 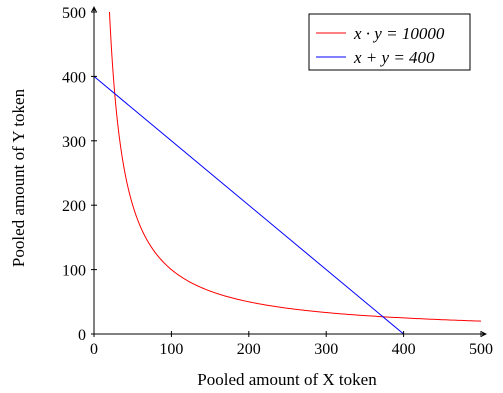 What do you see at coordinates (74, 77) in the screenshot?
I see `y-tick-label: 400` at bounding box center [74, 77].